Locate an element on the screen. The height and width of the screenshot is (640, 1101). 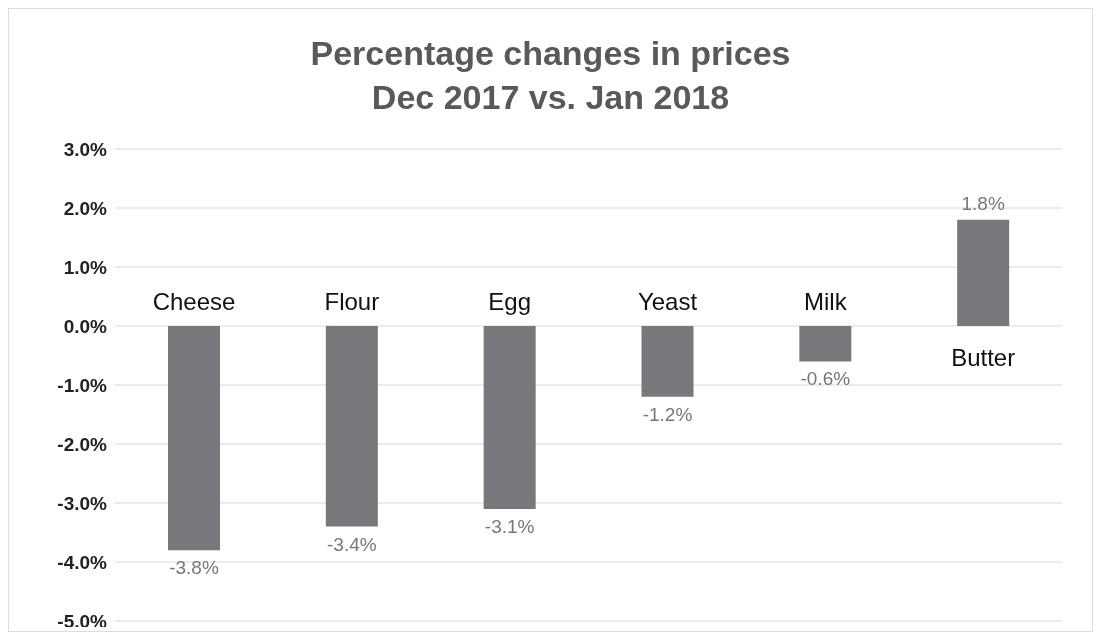
y-tick-label: 3.0% is located at coordinates (85, 149).